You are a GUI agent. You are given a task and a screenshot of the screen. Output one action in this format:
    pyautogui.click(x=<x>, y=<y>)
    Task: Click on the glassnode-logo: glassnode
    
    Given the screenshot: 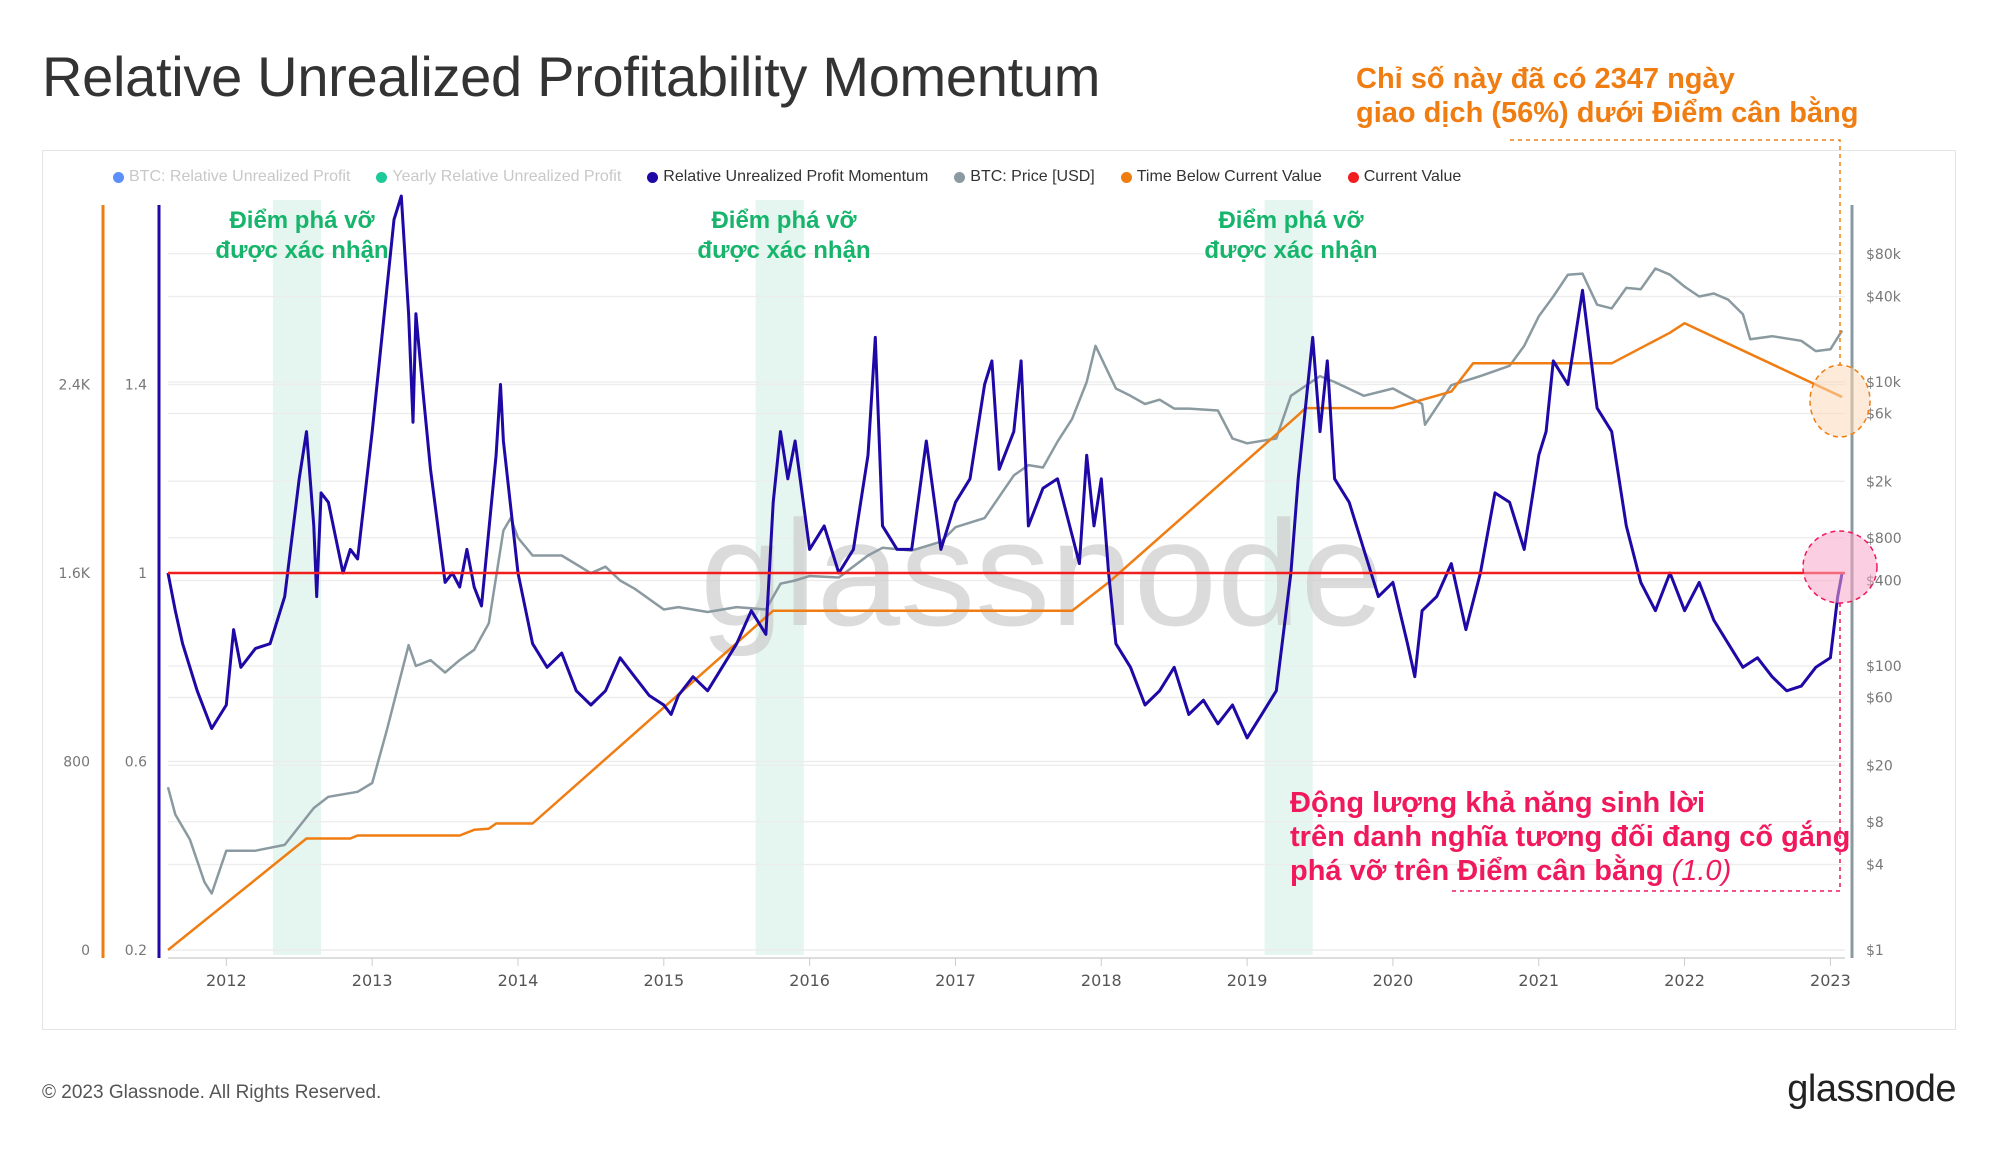 What is the action you would take?
    pyautogui.click(x=1871, y=1089)
    